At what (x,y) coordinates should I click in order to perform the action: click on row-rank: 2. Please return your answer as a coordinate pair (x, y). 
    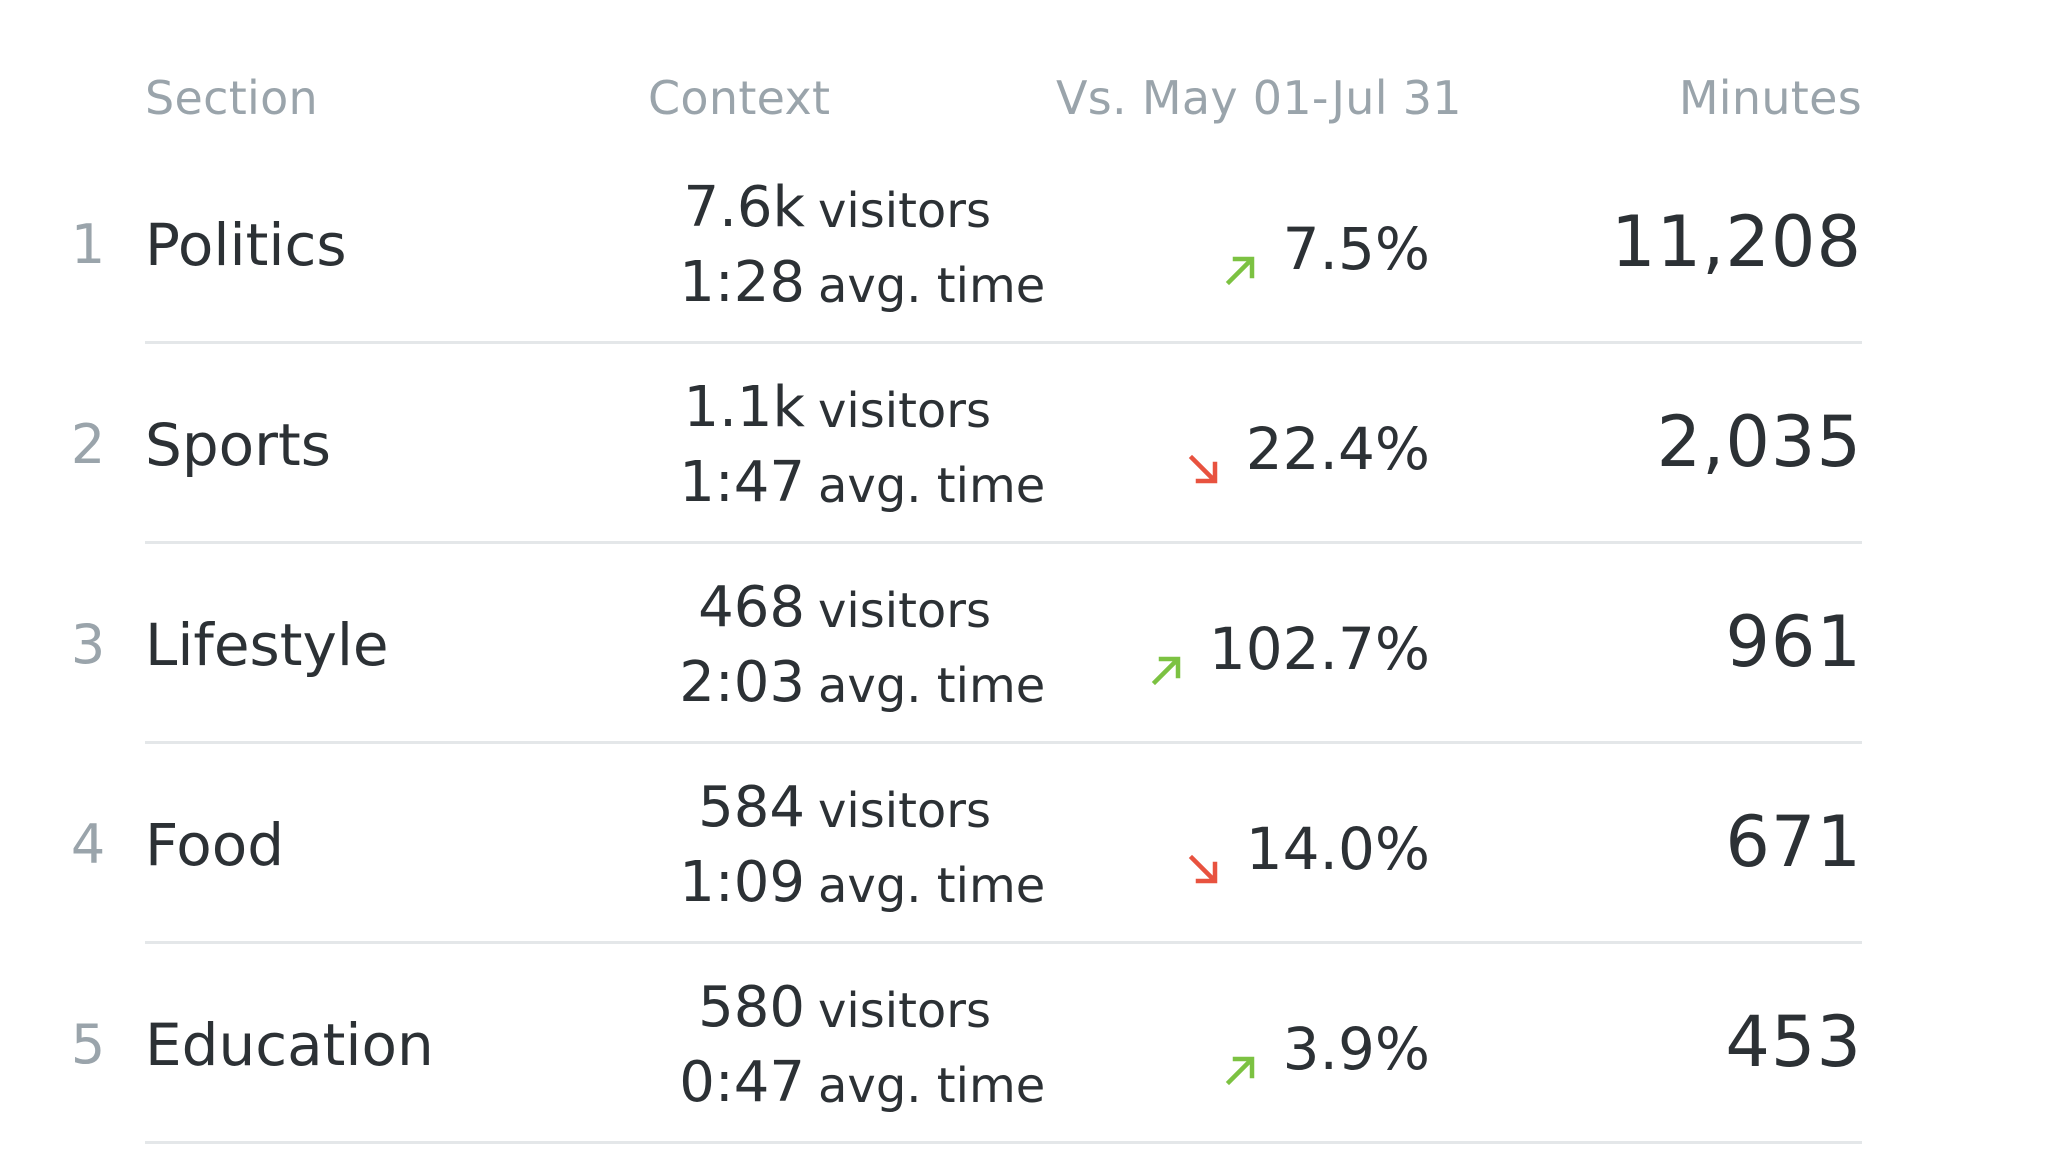
    Looking at the image, I should click on (88, 444).